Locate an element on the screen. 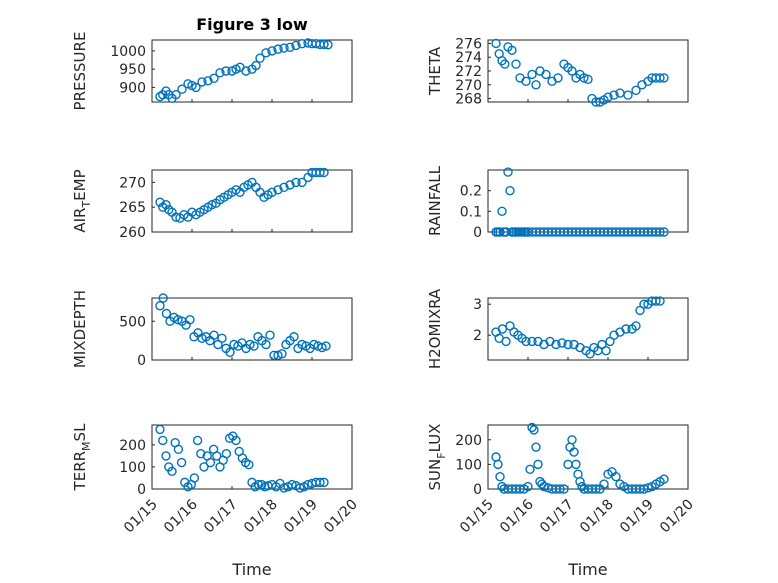 The image size is (778, 583). subplot-3: 260 265 270 AIRTEMP is located at coordinates (212, 204).